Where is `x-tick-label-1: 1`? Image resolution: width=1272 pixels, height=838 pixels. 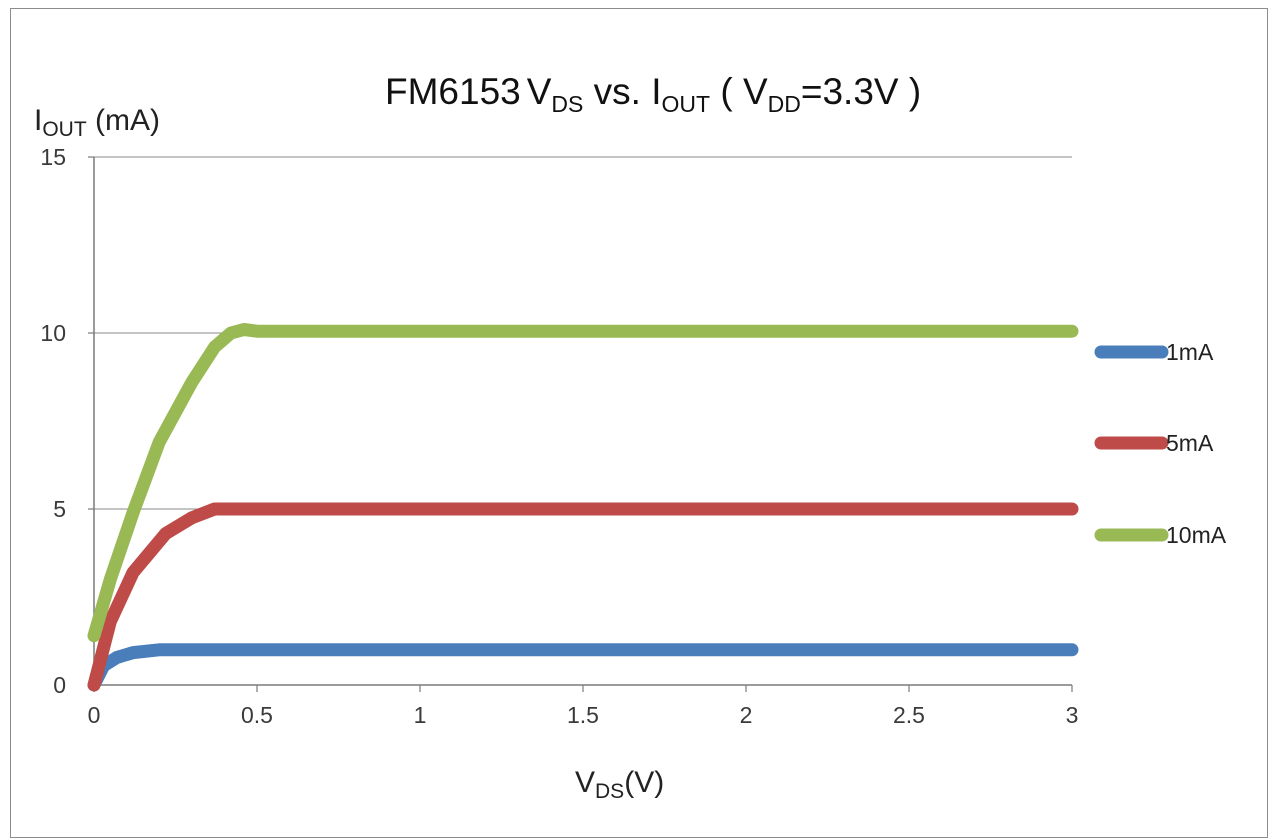 x-tick-label-1: 1 is located at coordinates (420, 715).